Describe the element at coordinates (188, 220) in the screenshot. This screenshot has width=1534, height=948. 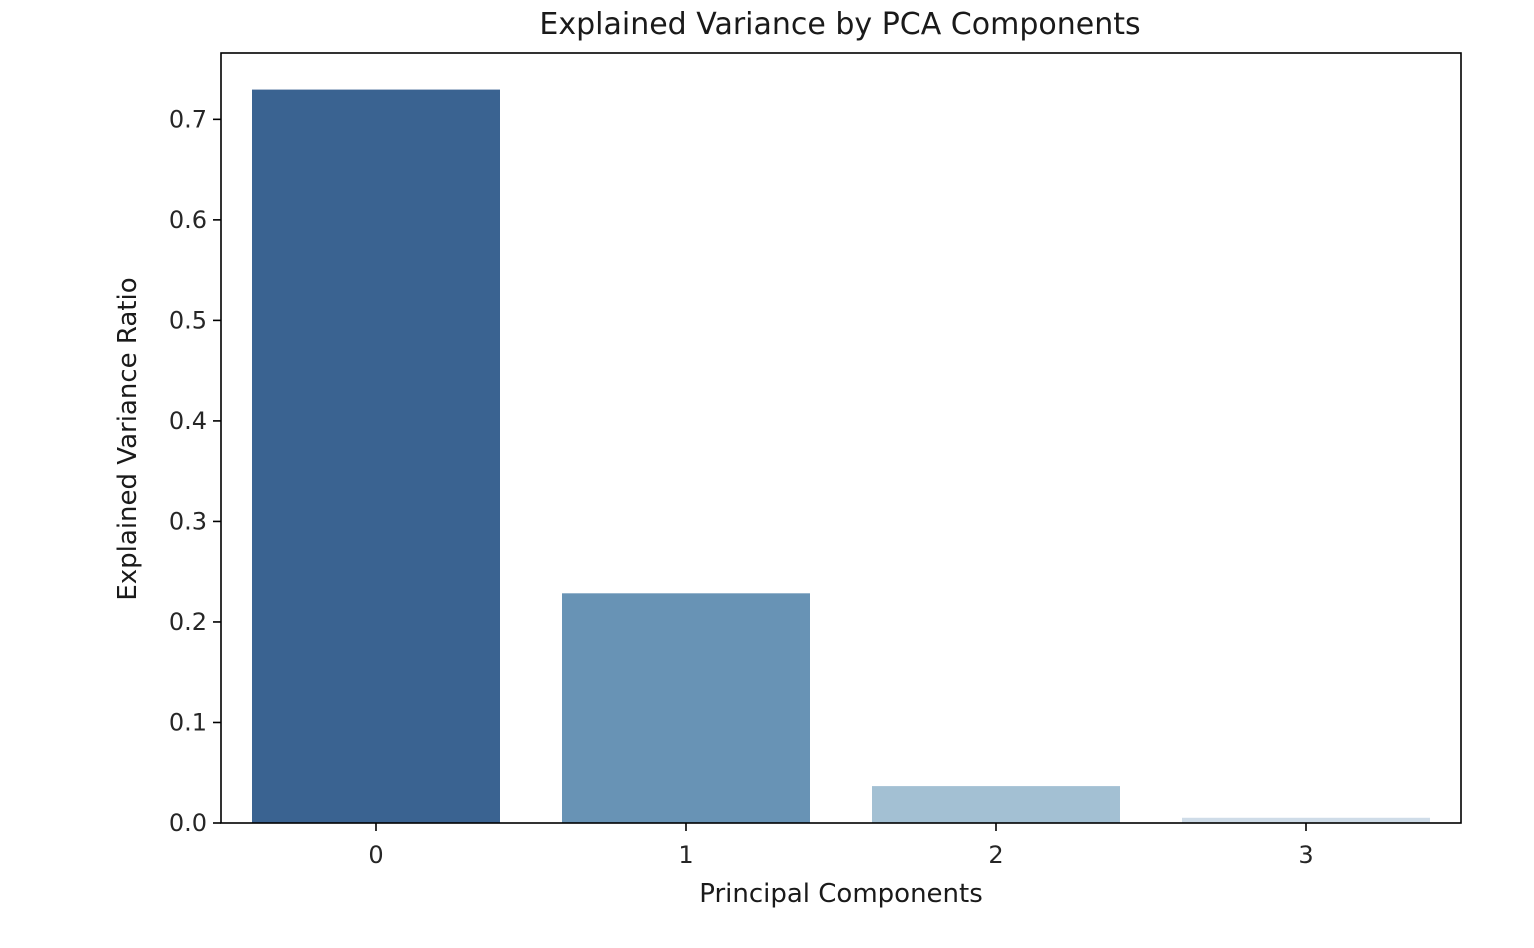
I see `y-tick-label: 0.6` at that location.